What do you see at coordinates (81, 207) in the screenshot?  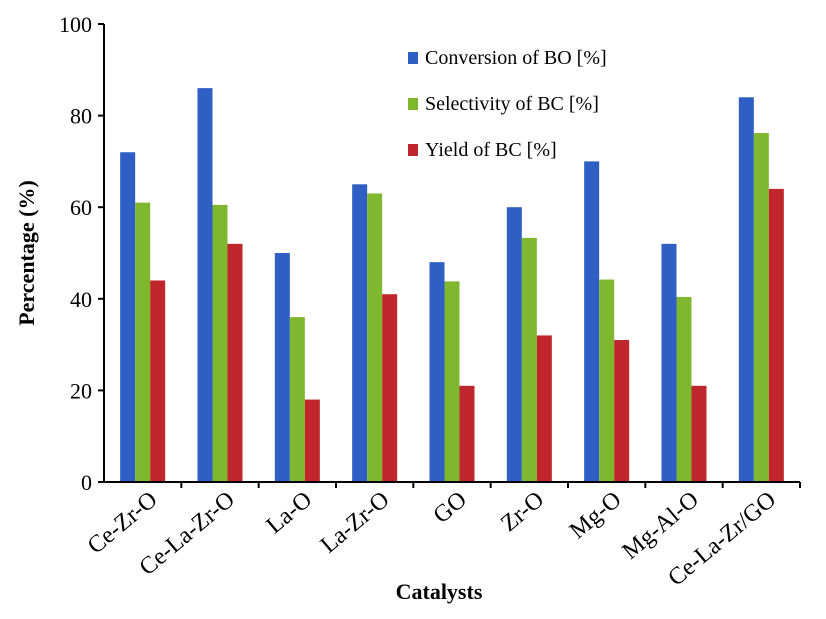 I see `y-tick-label: 60` at bounding box center [81, 207].